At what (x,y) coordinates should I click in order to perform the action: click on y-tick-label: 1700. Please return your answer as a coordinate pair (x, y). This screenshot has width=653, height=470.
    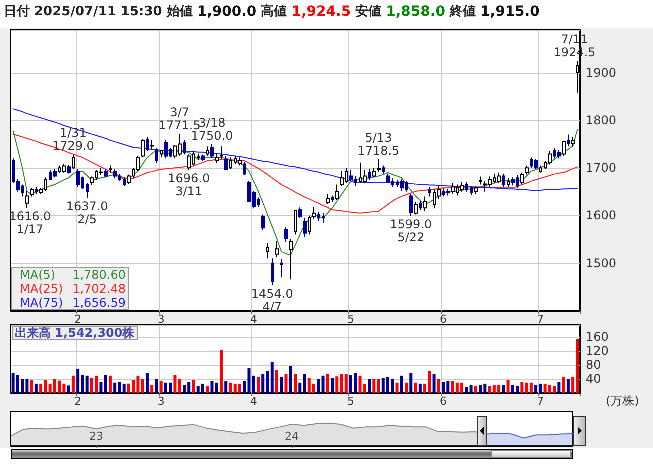
    Looking at the image, I should click on (601, 168).